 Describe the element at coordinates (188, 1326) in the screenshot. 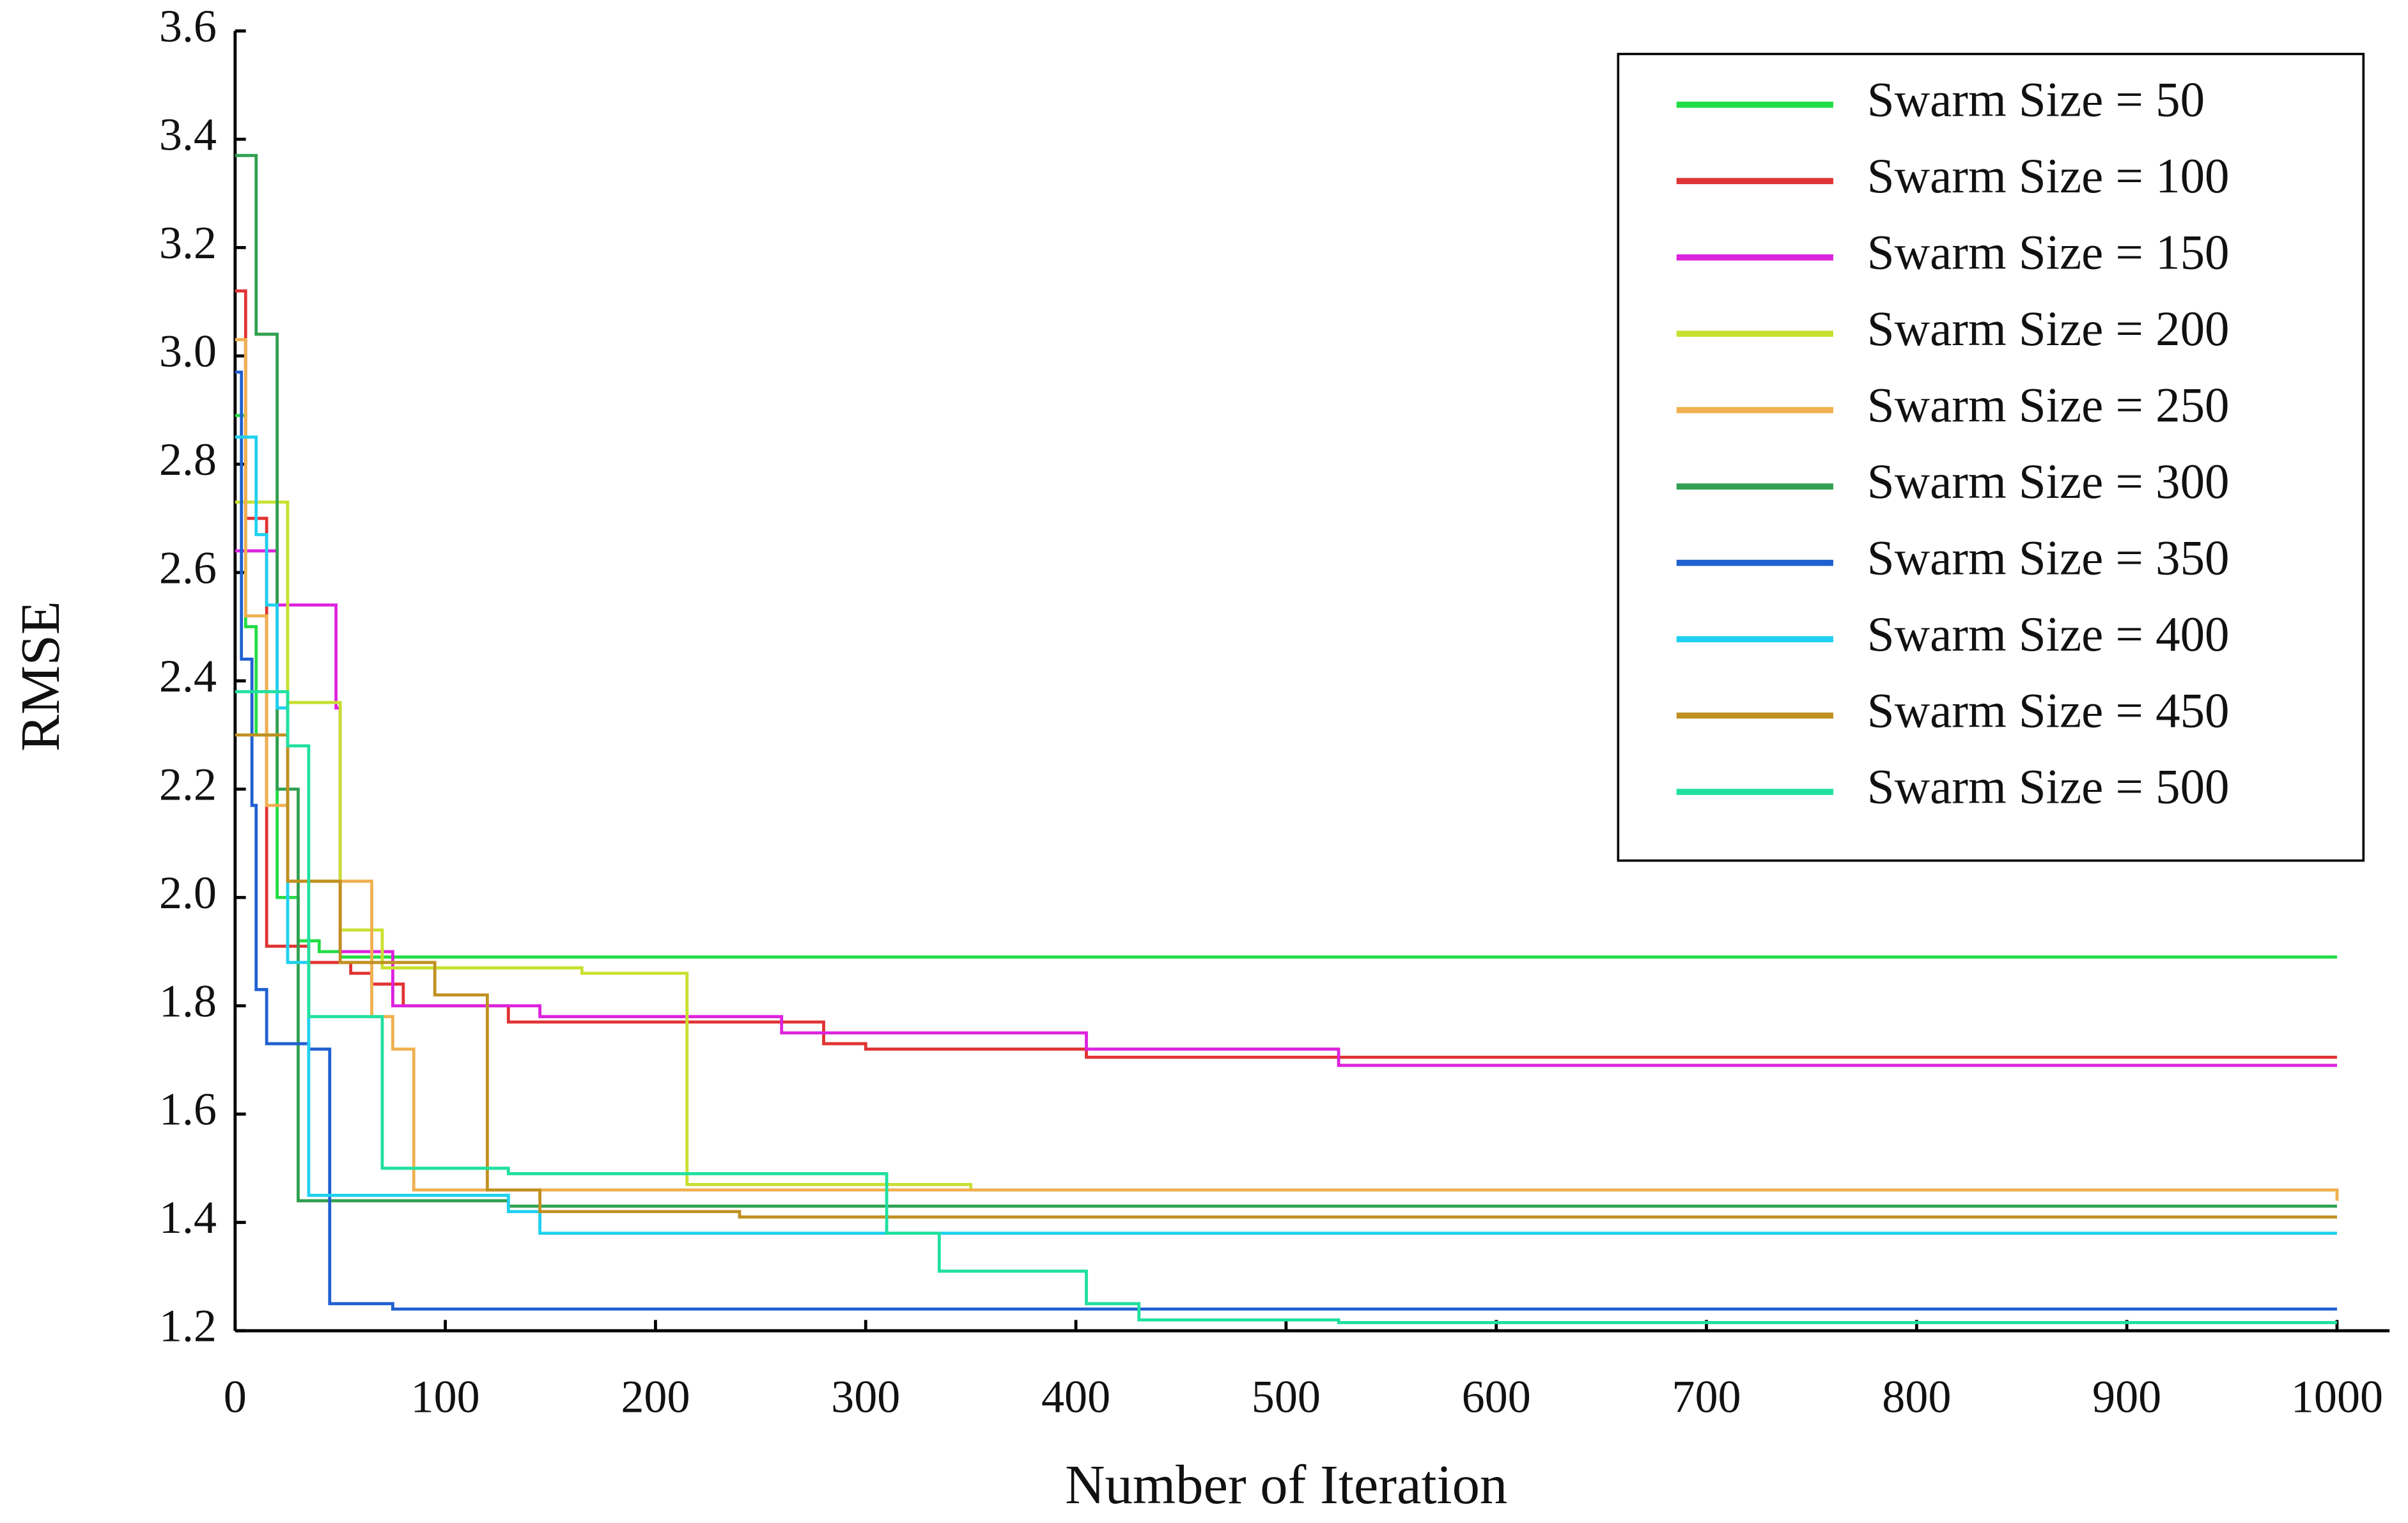

I see `y-tick-label: 1.2` at that location.